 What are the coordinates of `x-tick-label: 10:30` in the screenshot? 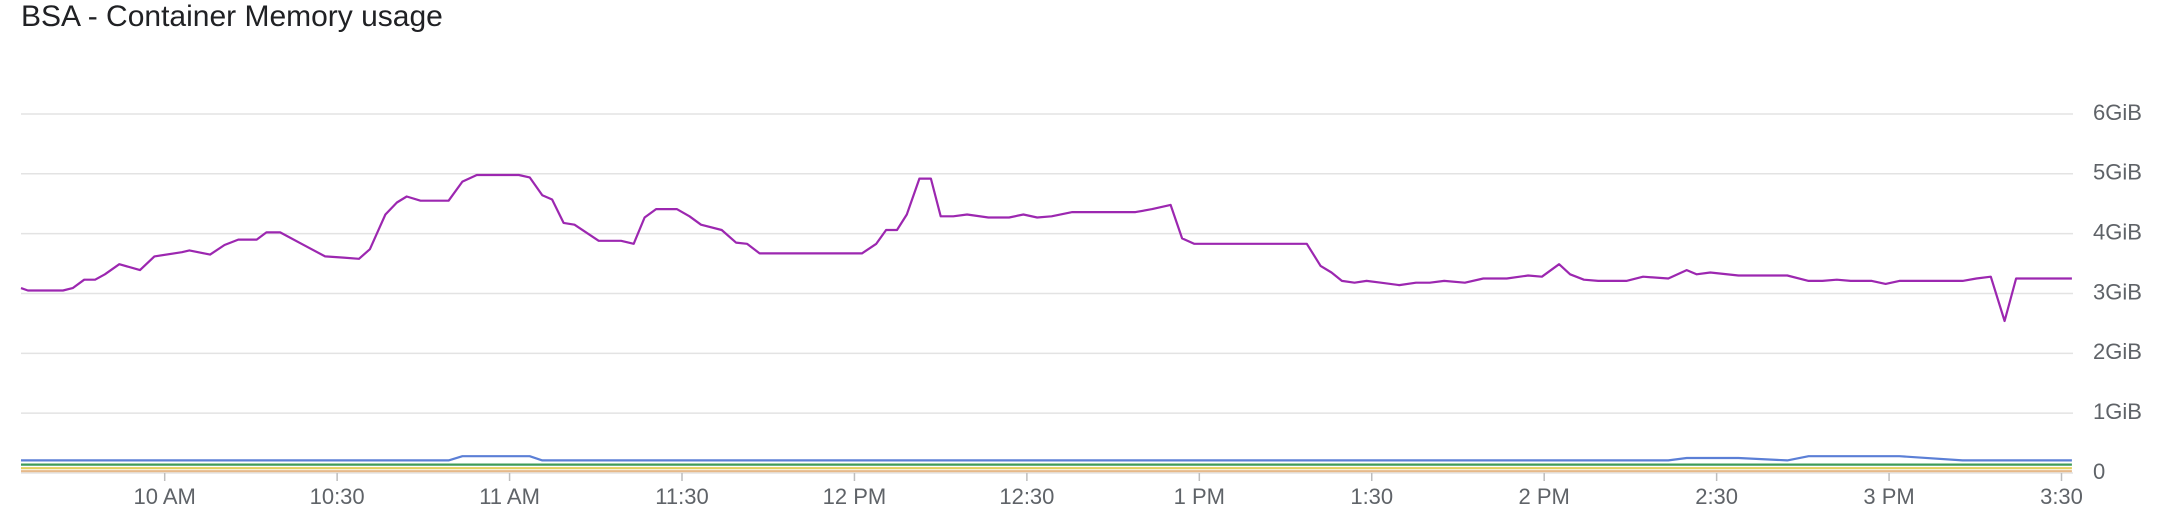 It's located at (337, 496).